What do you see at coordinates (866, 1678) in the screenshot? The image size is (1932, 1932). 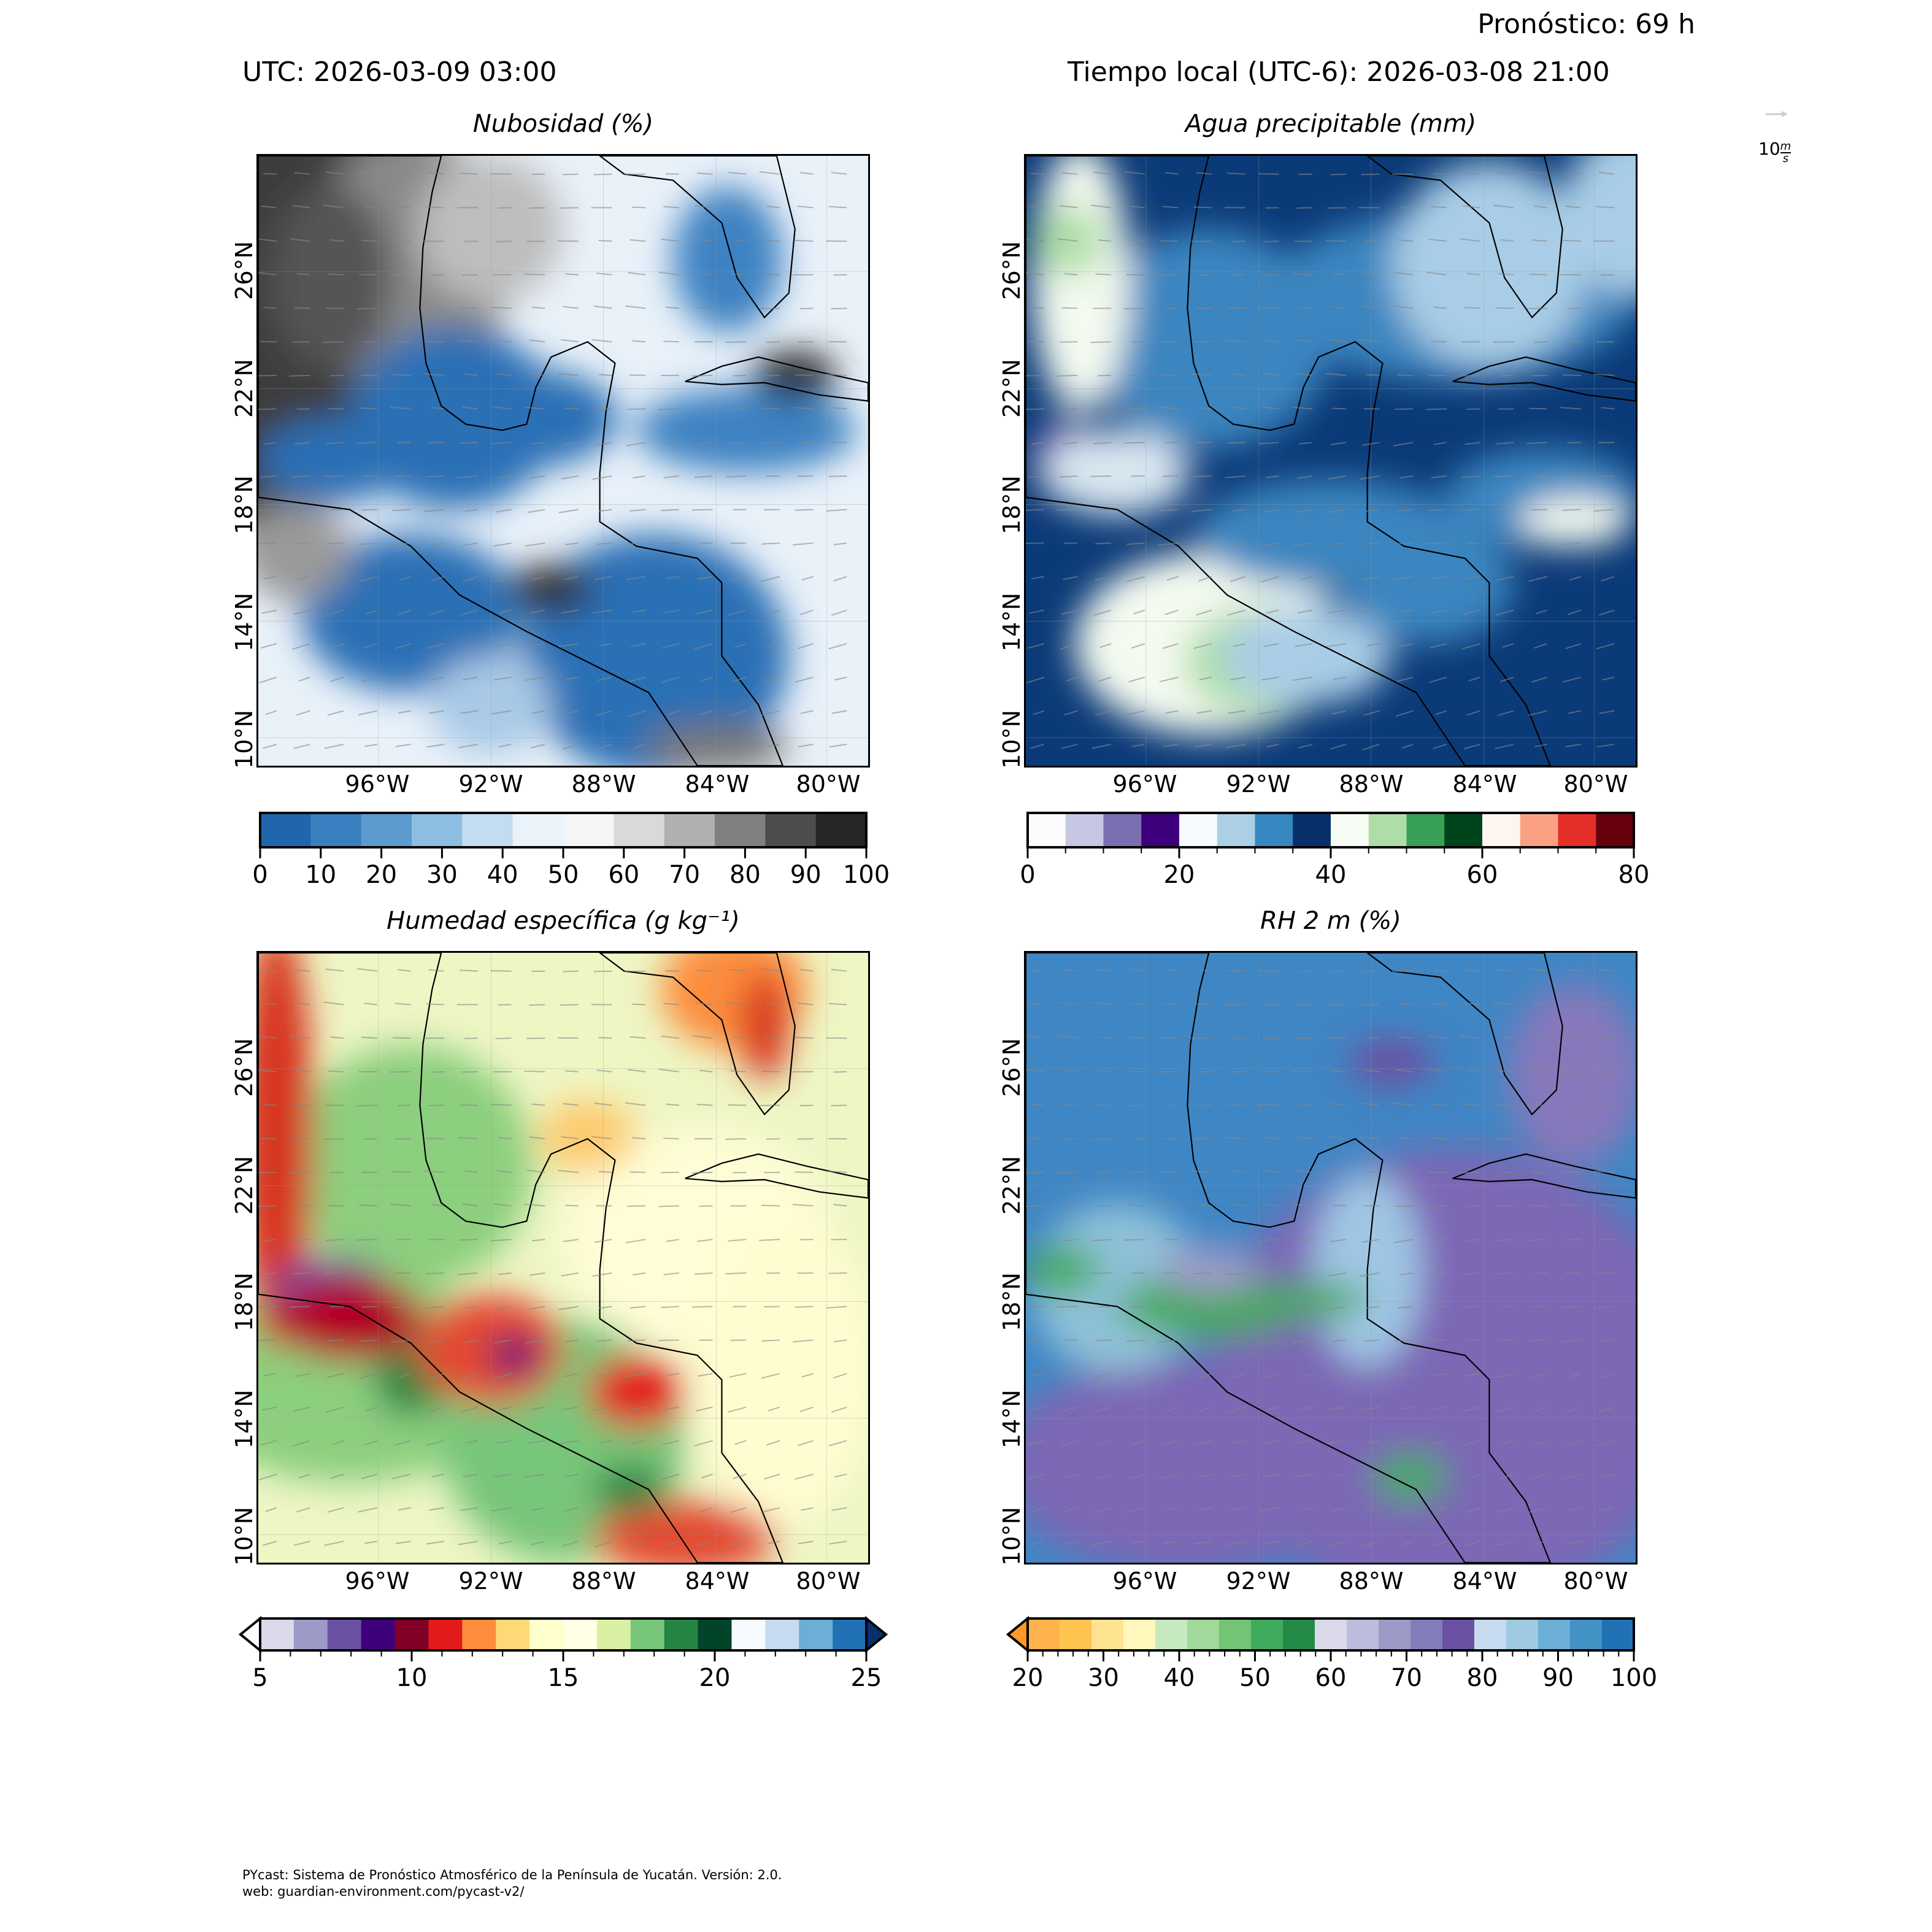 I see `colorbar-tick-label: 25` at bounding box center [866, 1678].